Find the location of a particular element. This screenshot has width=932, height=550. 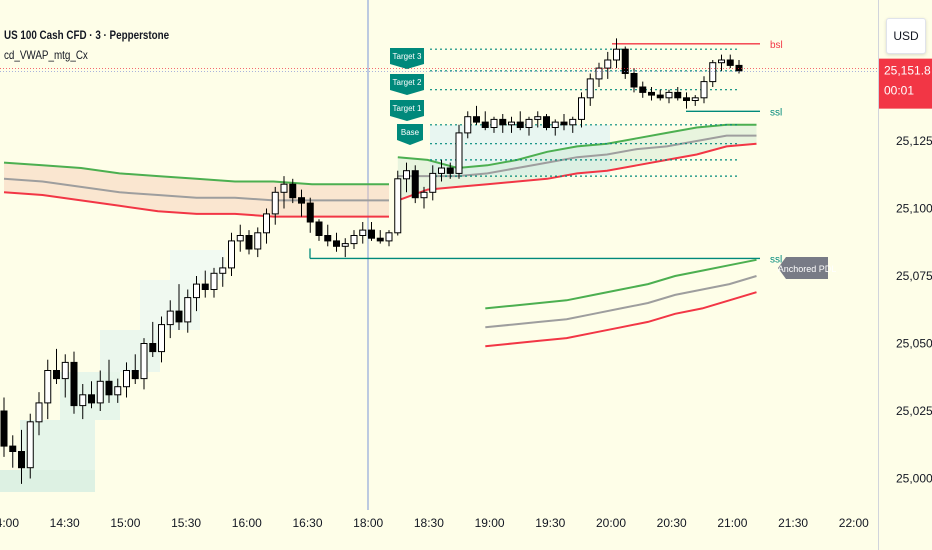

vwap-band-session2-mid-line is located at coordinates (577, 156).